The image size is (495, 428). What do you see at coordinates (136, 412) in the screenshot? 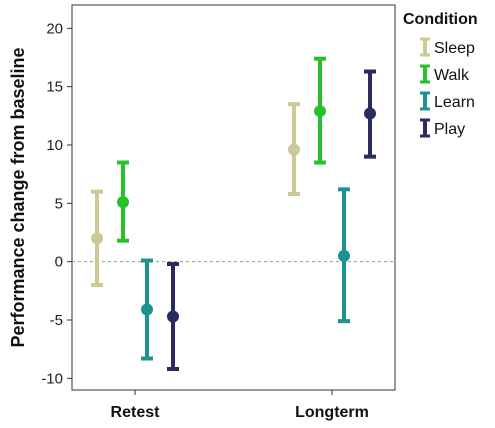
I see `x-category-label: Retest` at bounding box center [136, 412].